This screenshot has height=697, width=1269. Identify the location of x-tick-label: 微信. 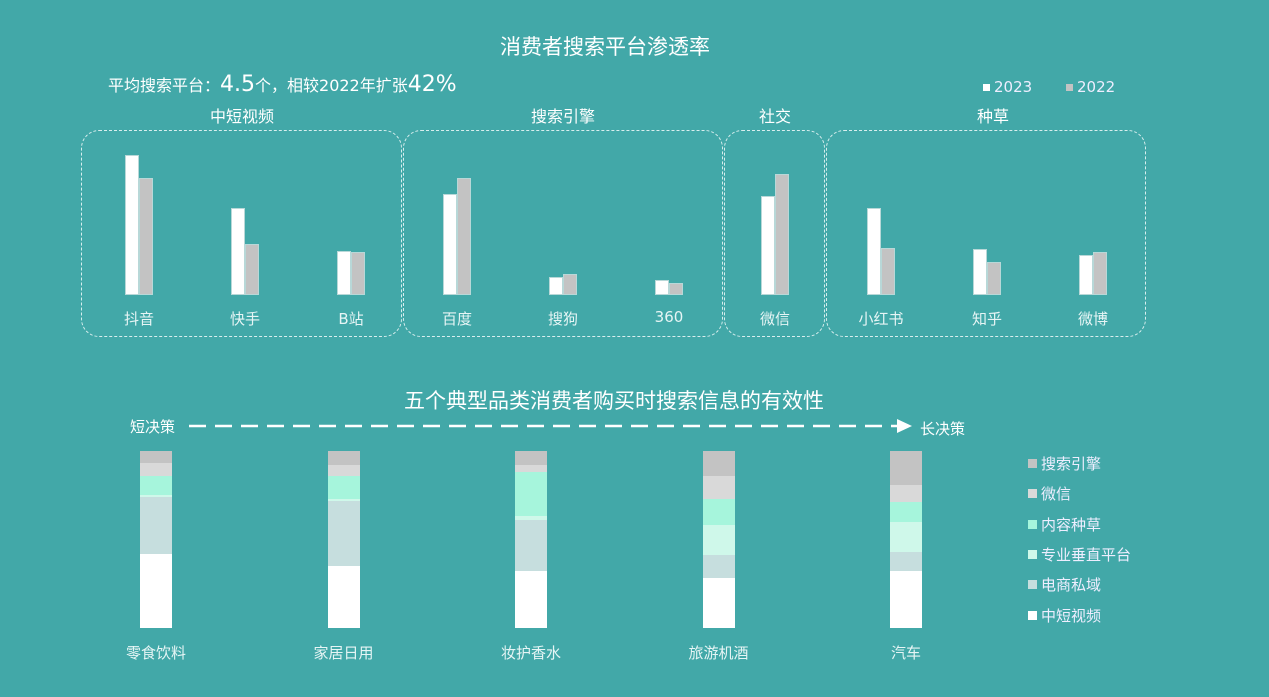
(775, 319).